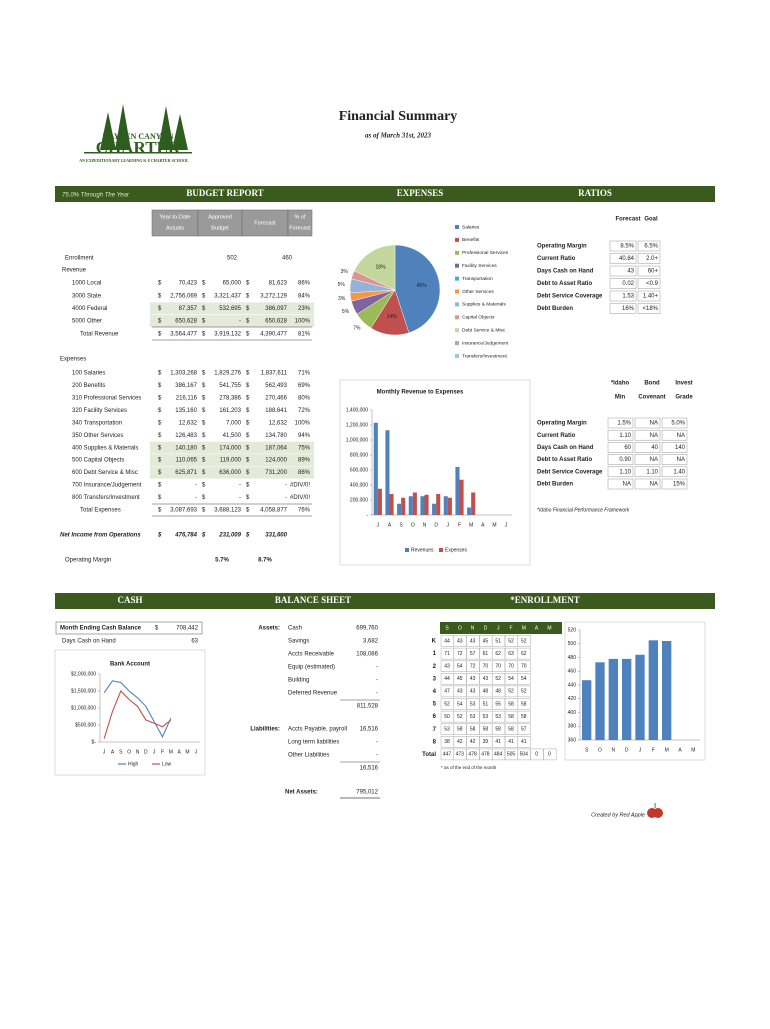  I want to click on row-label: Deferred Revenue, so click(313, 694).